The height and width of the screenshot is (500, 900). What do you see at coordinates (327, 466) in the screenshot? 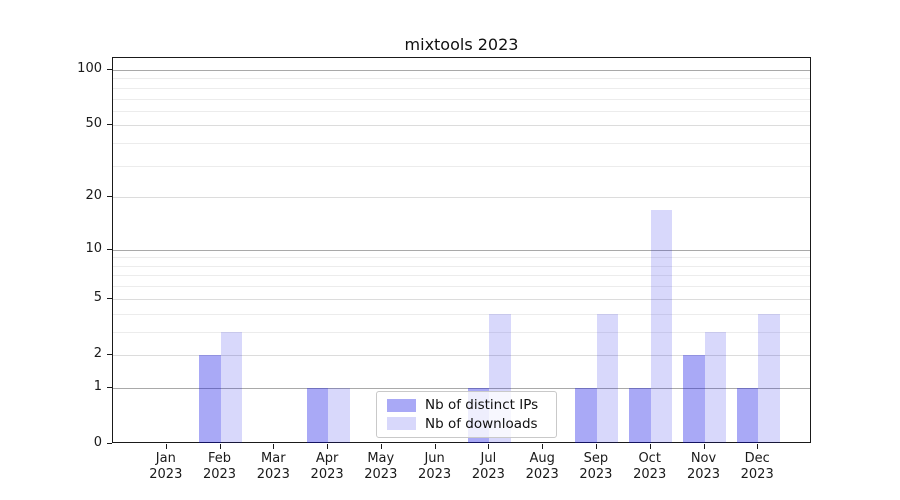
I see `xtick-label-apr: Apr 2023` at bounding box center [327, 466].